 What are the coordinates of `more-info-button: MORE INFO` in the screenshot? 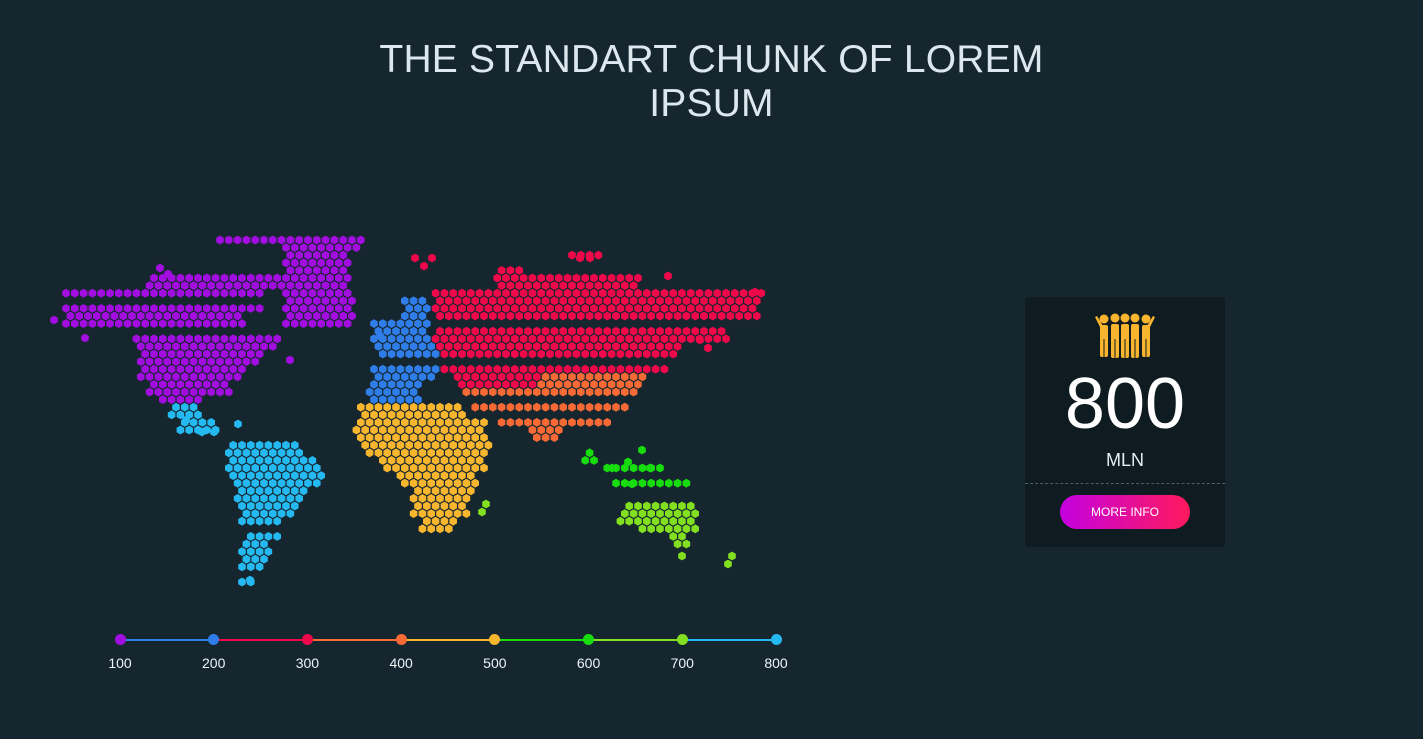 It's located at (1125, 512).